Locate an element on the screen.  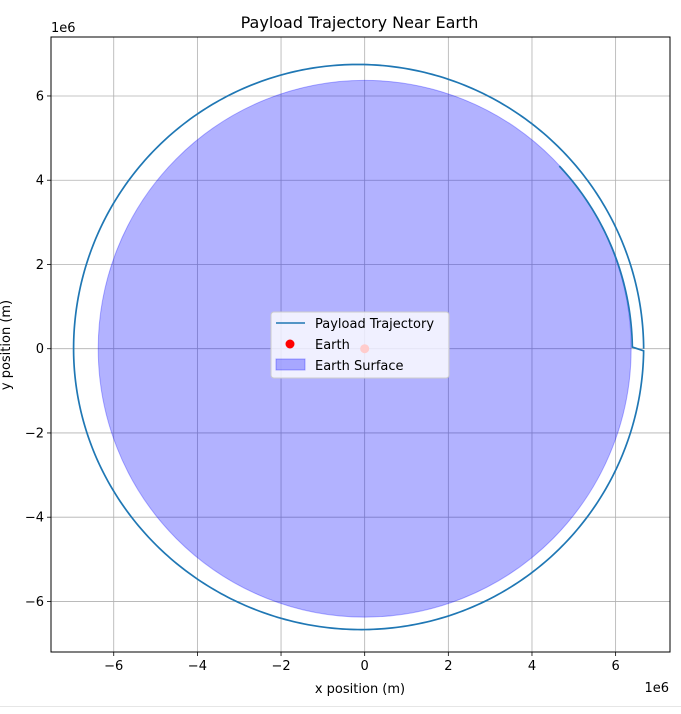
legend-earth-label: Earth is located at coordinates (332, 345).